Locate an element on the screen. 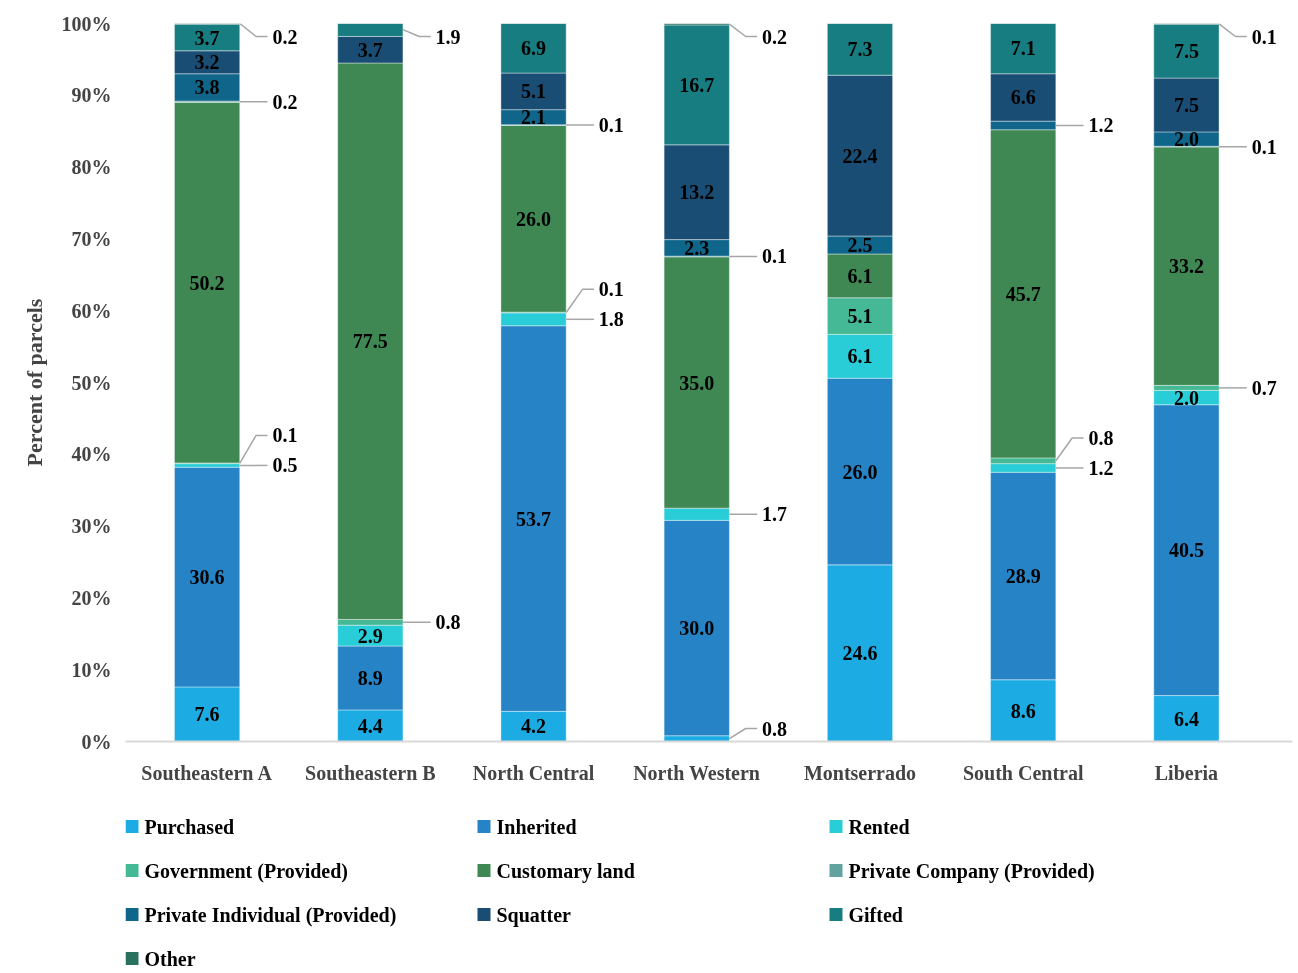 The image size is (1298, 973). y-axis-title: Percent of parcels is located at coordinates (34, 382).